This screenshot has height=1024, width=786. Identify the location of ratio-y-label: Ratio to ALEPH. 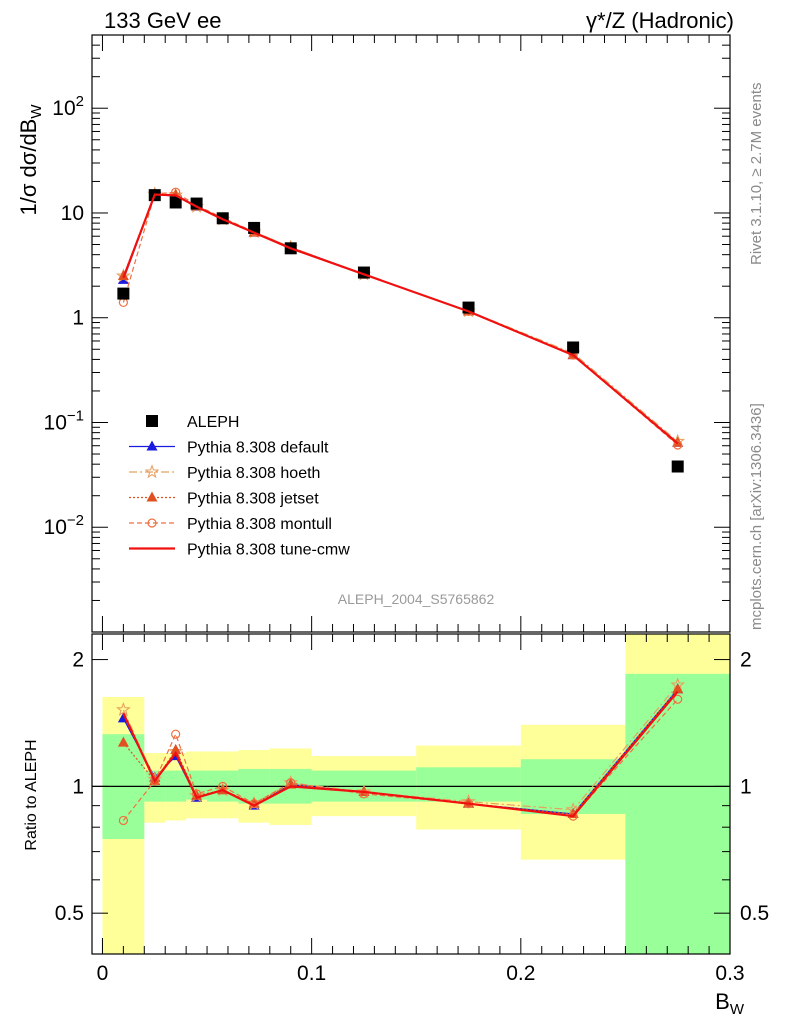
(31, 794).